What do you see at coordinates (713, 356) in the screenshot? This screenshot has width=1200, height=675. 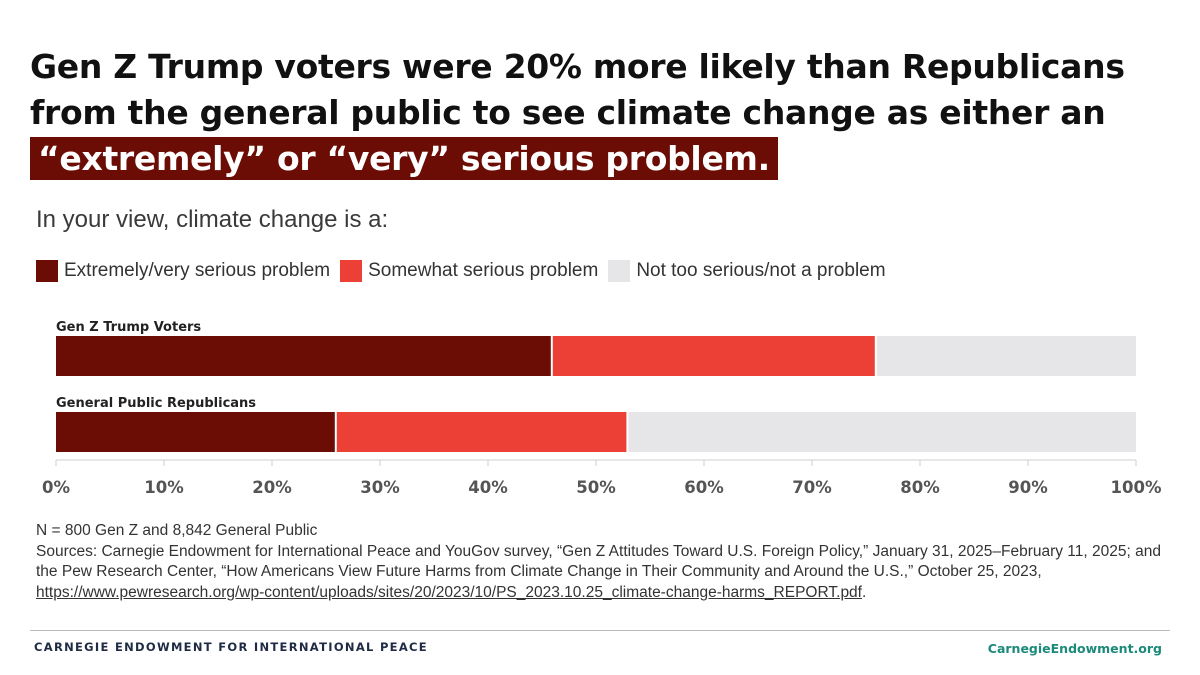 I see `bar-gen-z-trump-voters-somewhat-serious-problem` at bounding box center [713, 356].